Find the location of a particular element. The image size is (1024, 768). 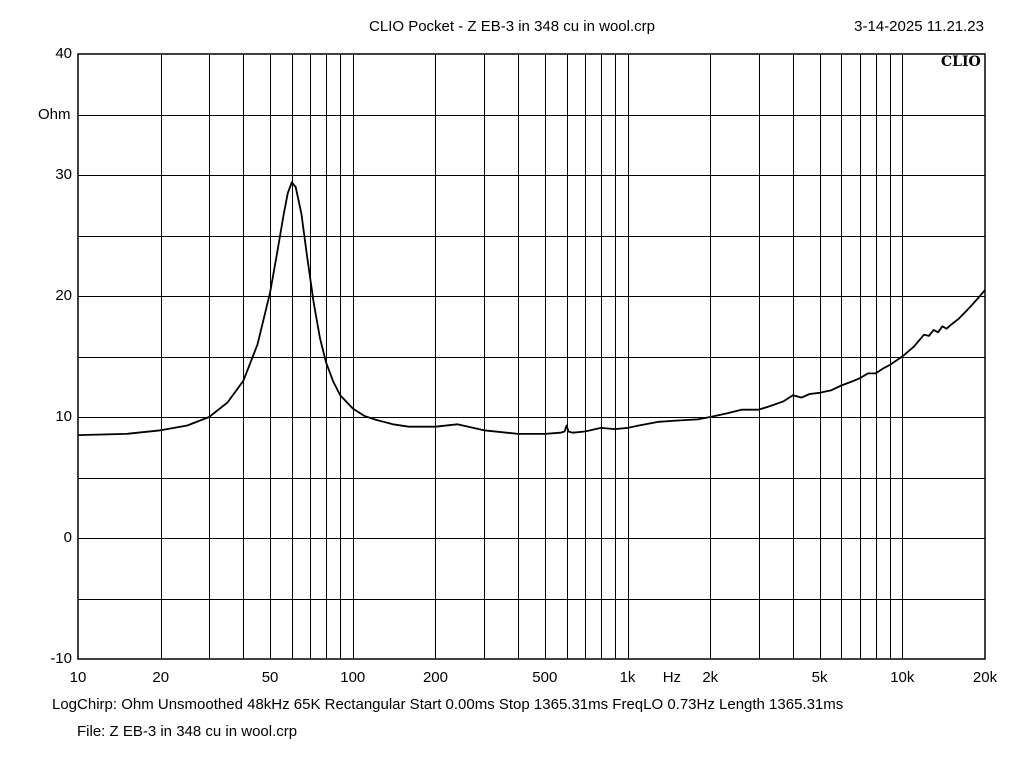

x-tick-label: 500 is located at coordinates (545, 677).